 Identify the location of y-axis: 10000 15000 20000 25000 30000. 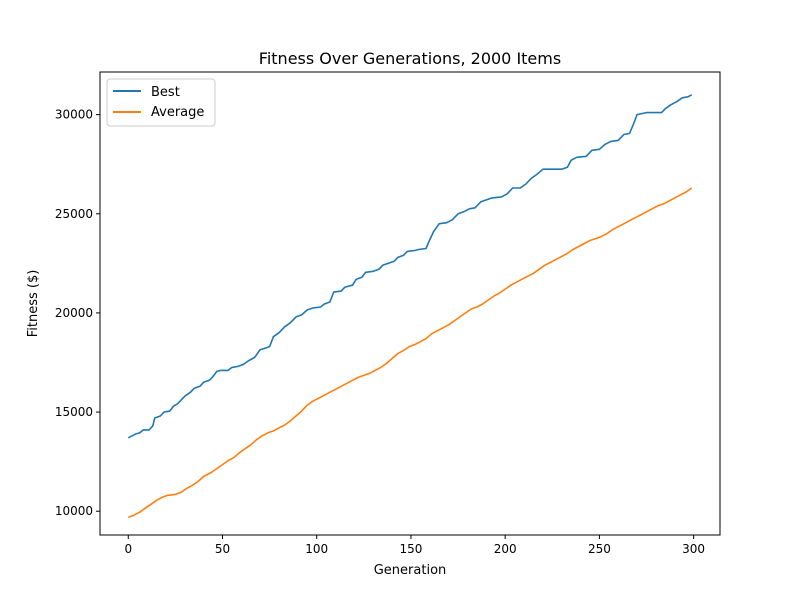
(77, 313).